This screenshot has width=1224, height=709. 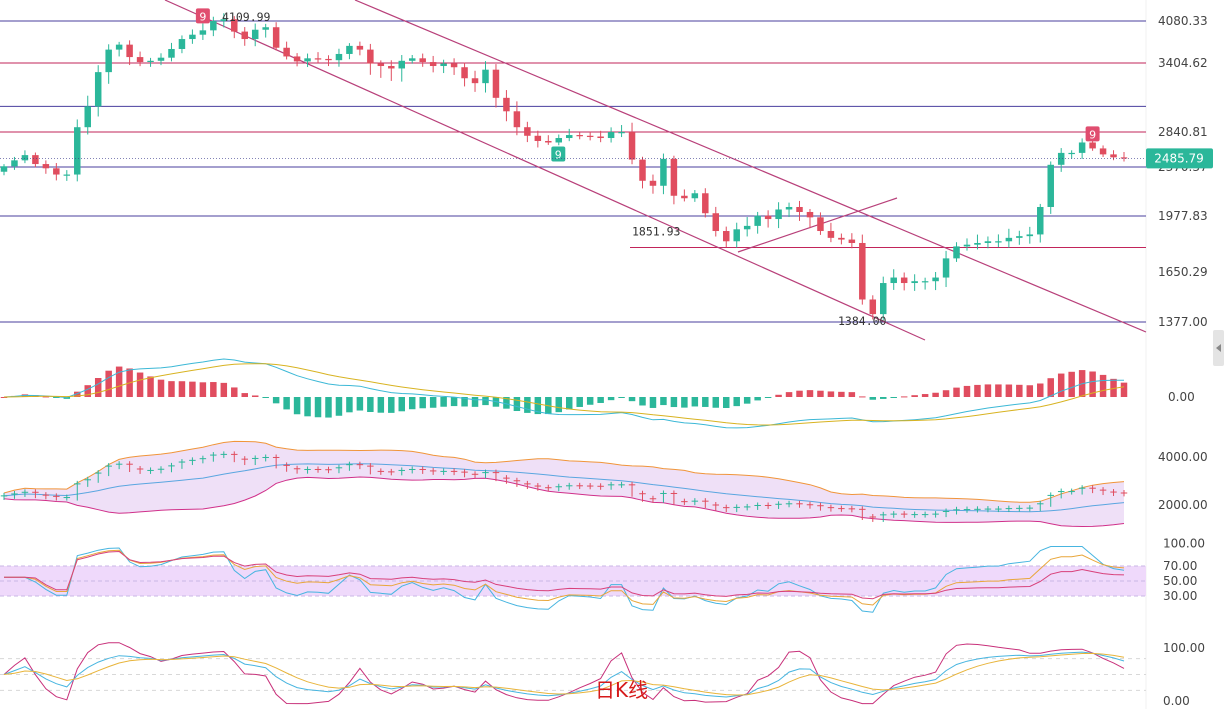 What do you see at coordinates (1183, 63) in the screenshot?
I see `price-tick-label: 3404.62` at bounding box center [1183, 63].